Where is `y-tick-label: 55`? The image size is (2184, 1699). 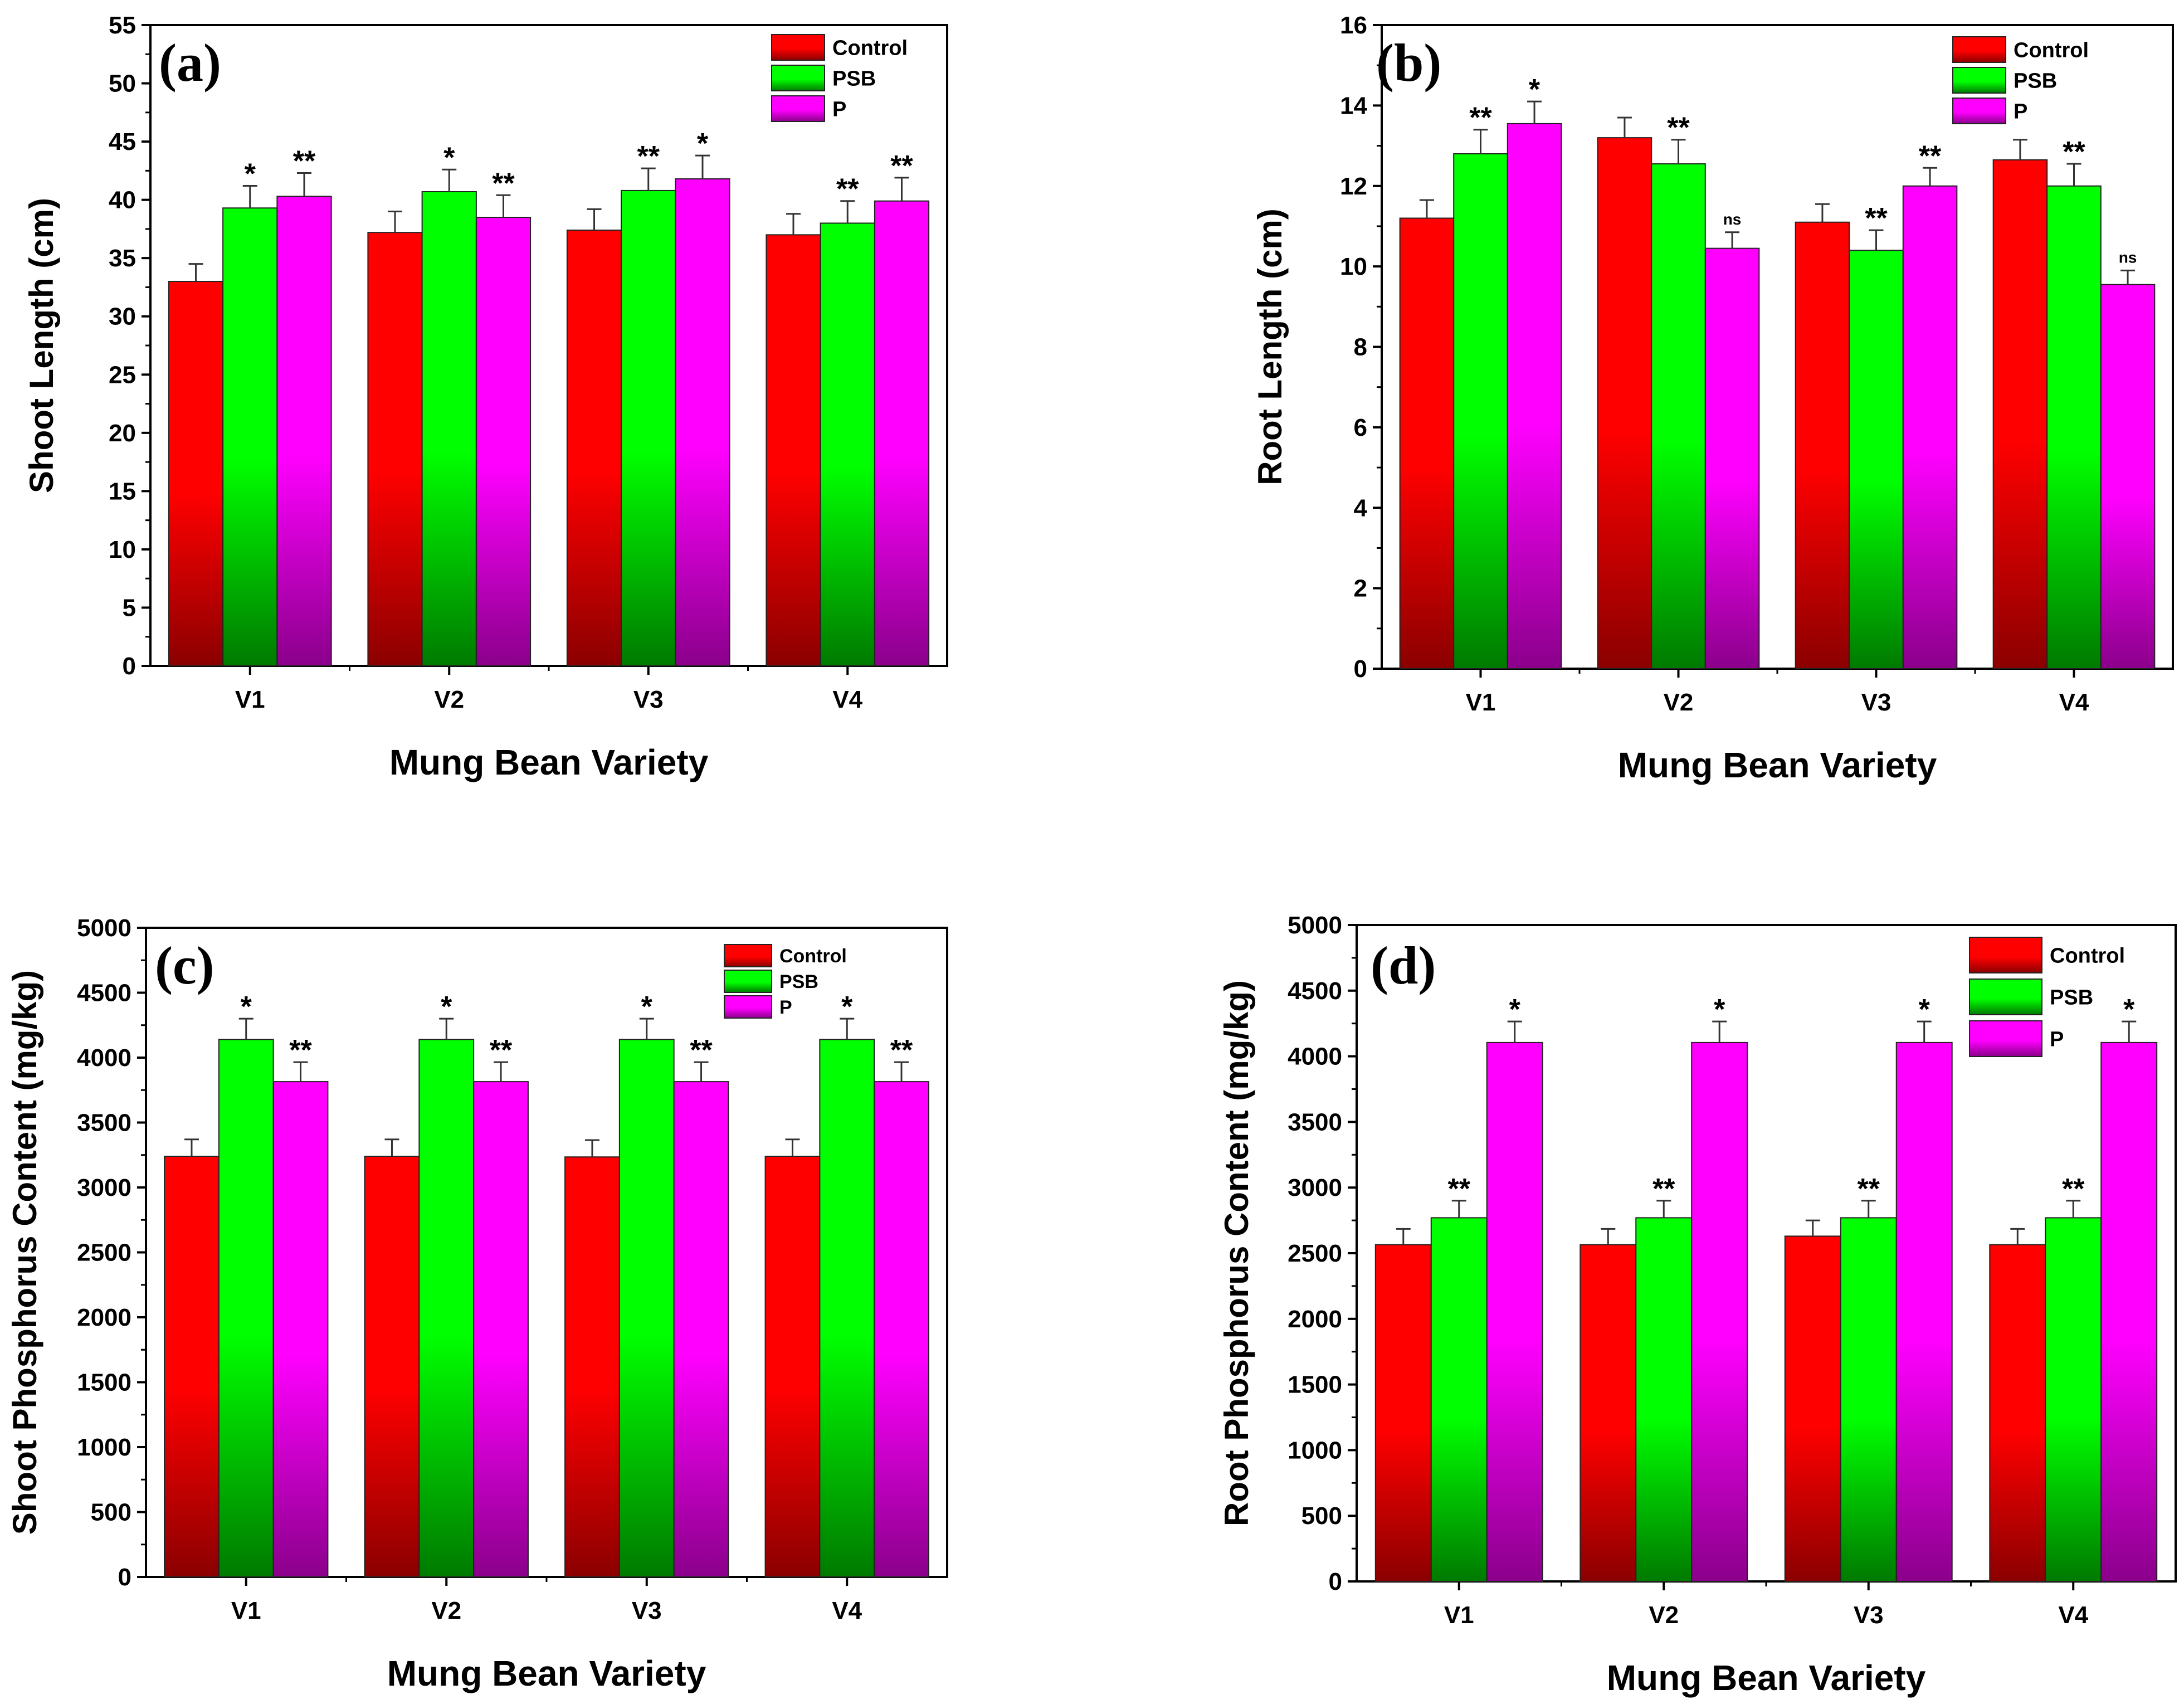
y-tick-label: 55 is located at coordinates (123, 26).